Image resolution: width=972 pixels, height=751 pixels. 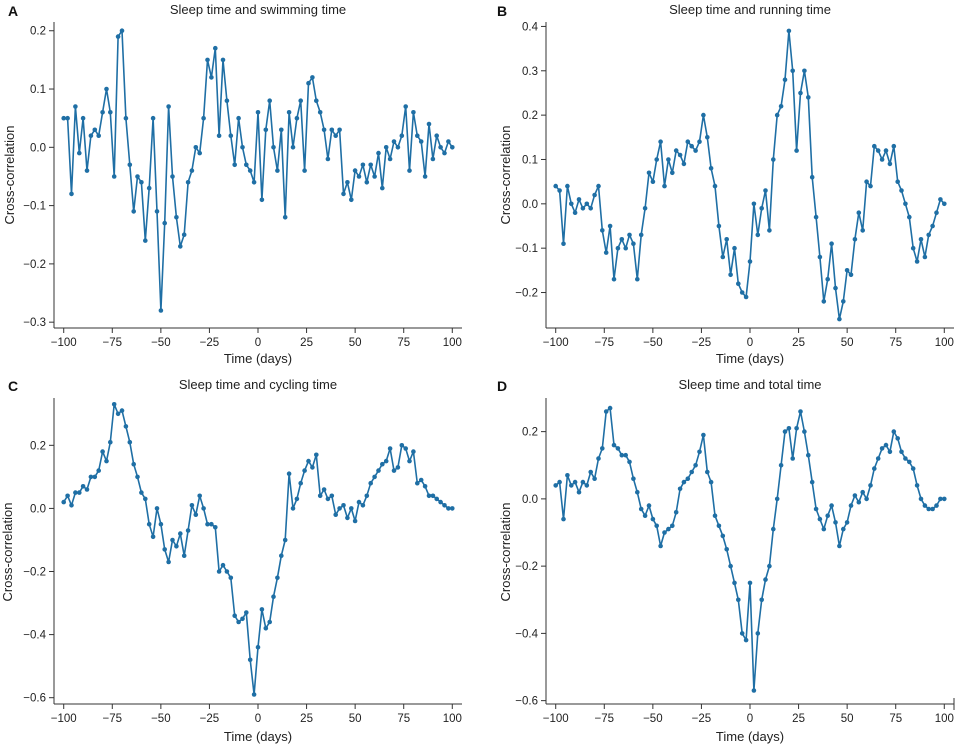 I want to click on x-tick-label: 25, so click(x=306, y=719).